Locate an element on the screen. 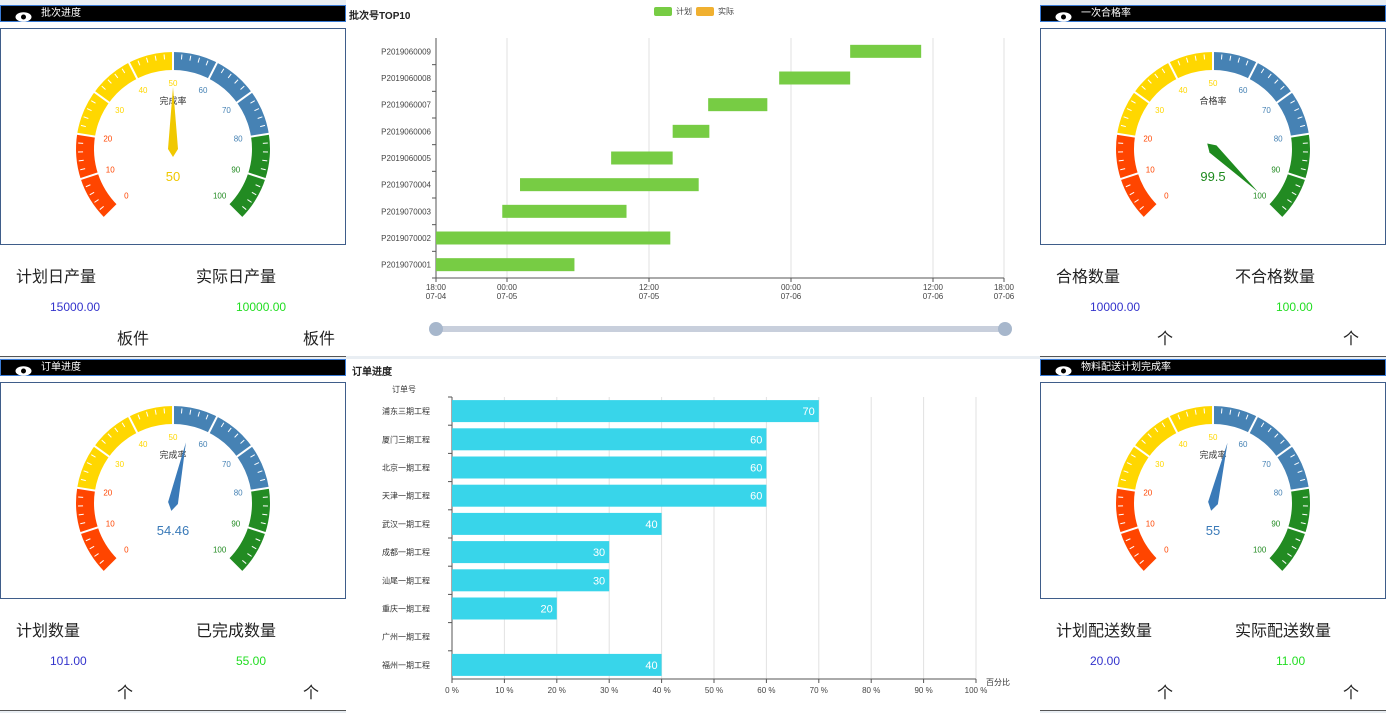  order-chart-title: 订单进度 is located at coordinates (372, 372).